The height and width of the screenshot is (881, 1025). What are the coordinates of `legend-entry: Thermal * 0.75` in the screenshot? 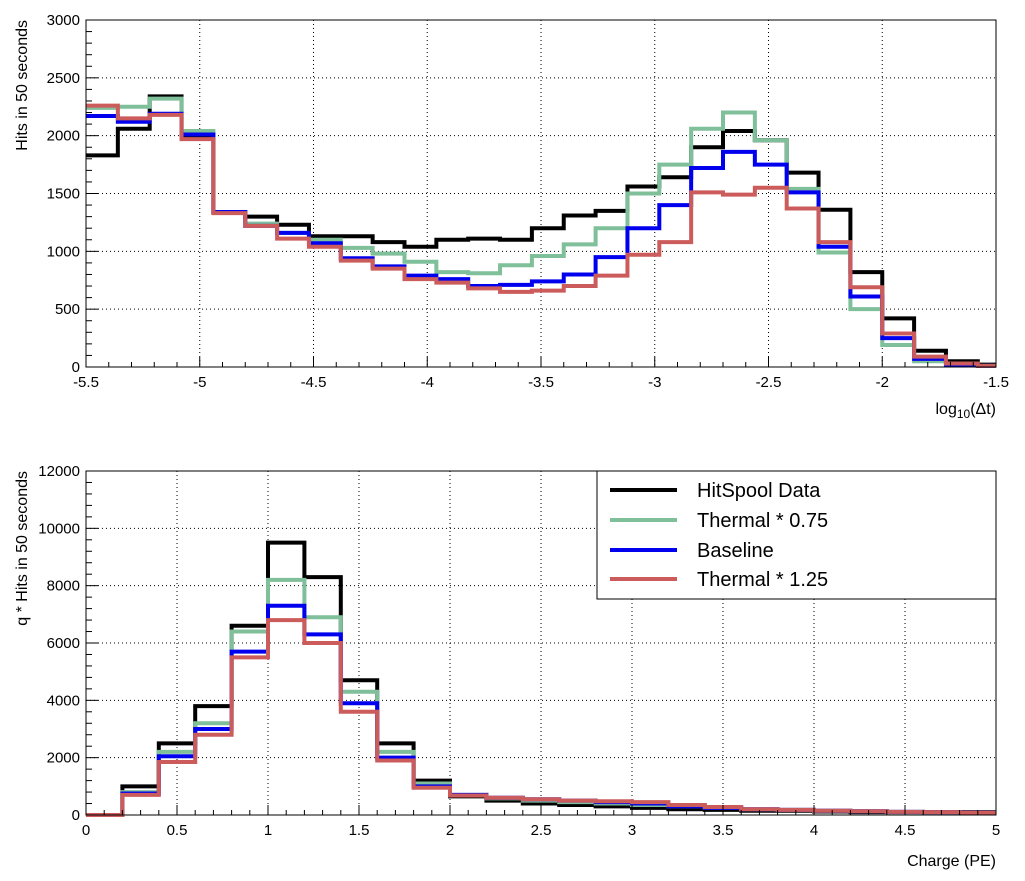 It's located at (719, 521).